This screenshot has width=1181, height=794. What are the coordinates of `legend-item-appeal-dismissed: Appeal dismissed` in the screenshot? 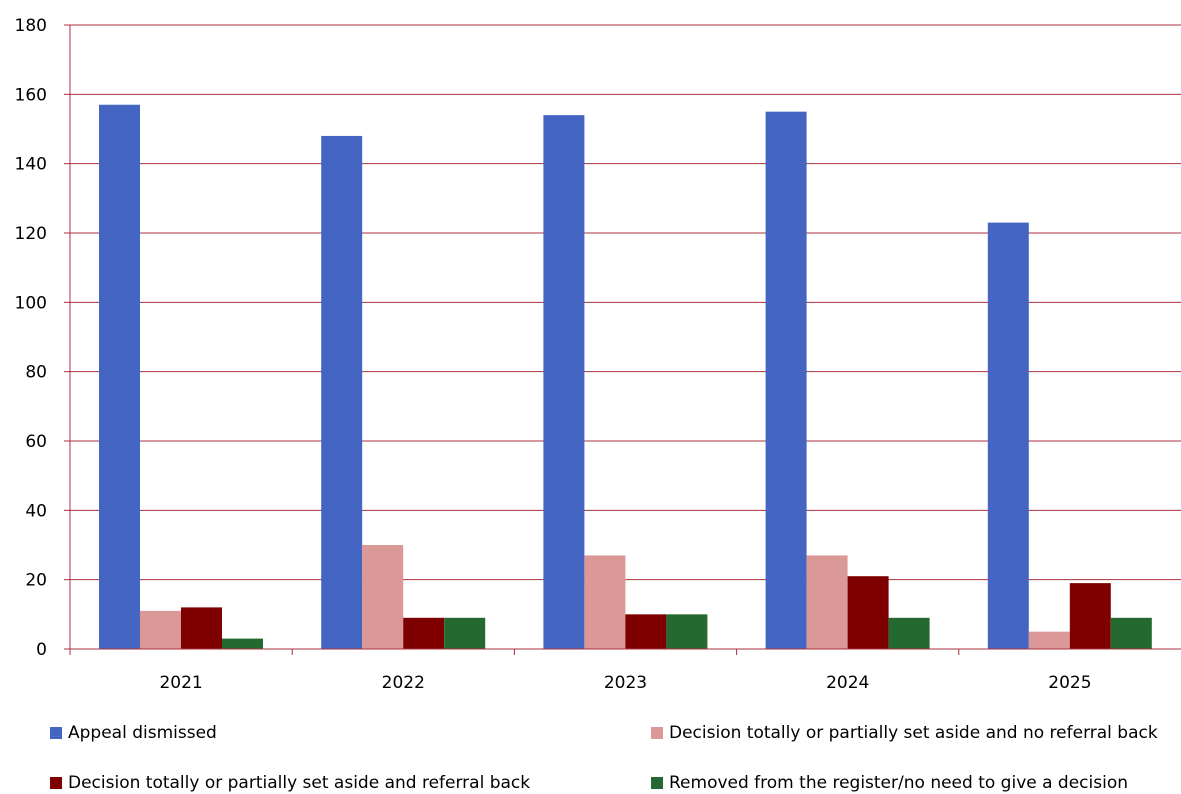 It's located at (133, 733).